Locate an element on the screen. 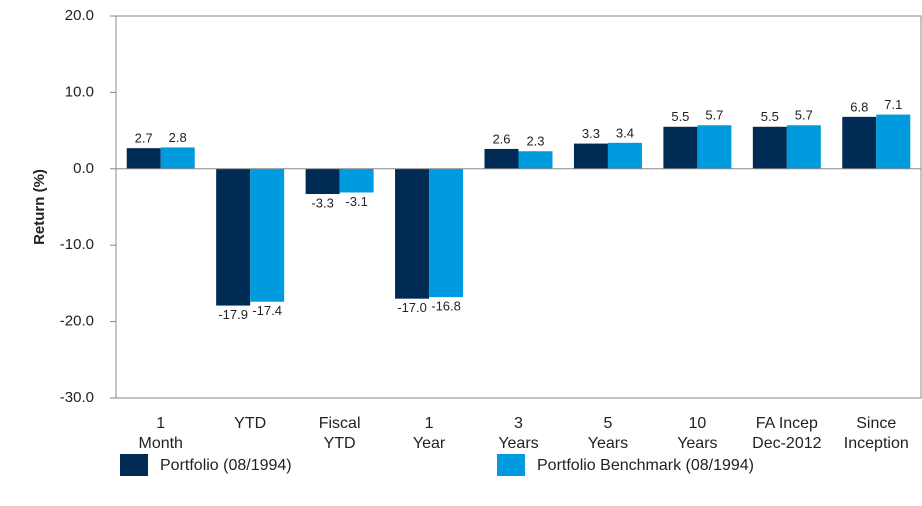 This screenshot has width=922, height=506. value-label: 2.7 is located at coordinates (144, 138).